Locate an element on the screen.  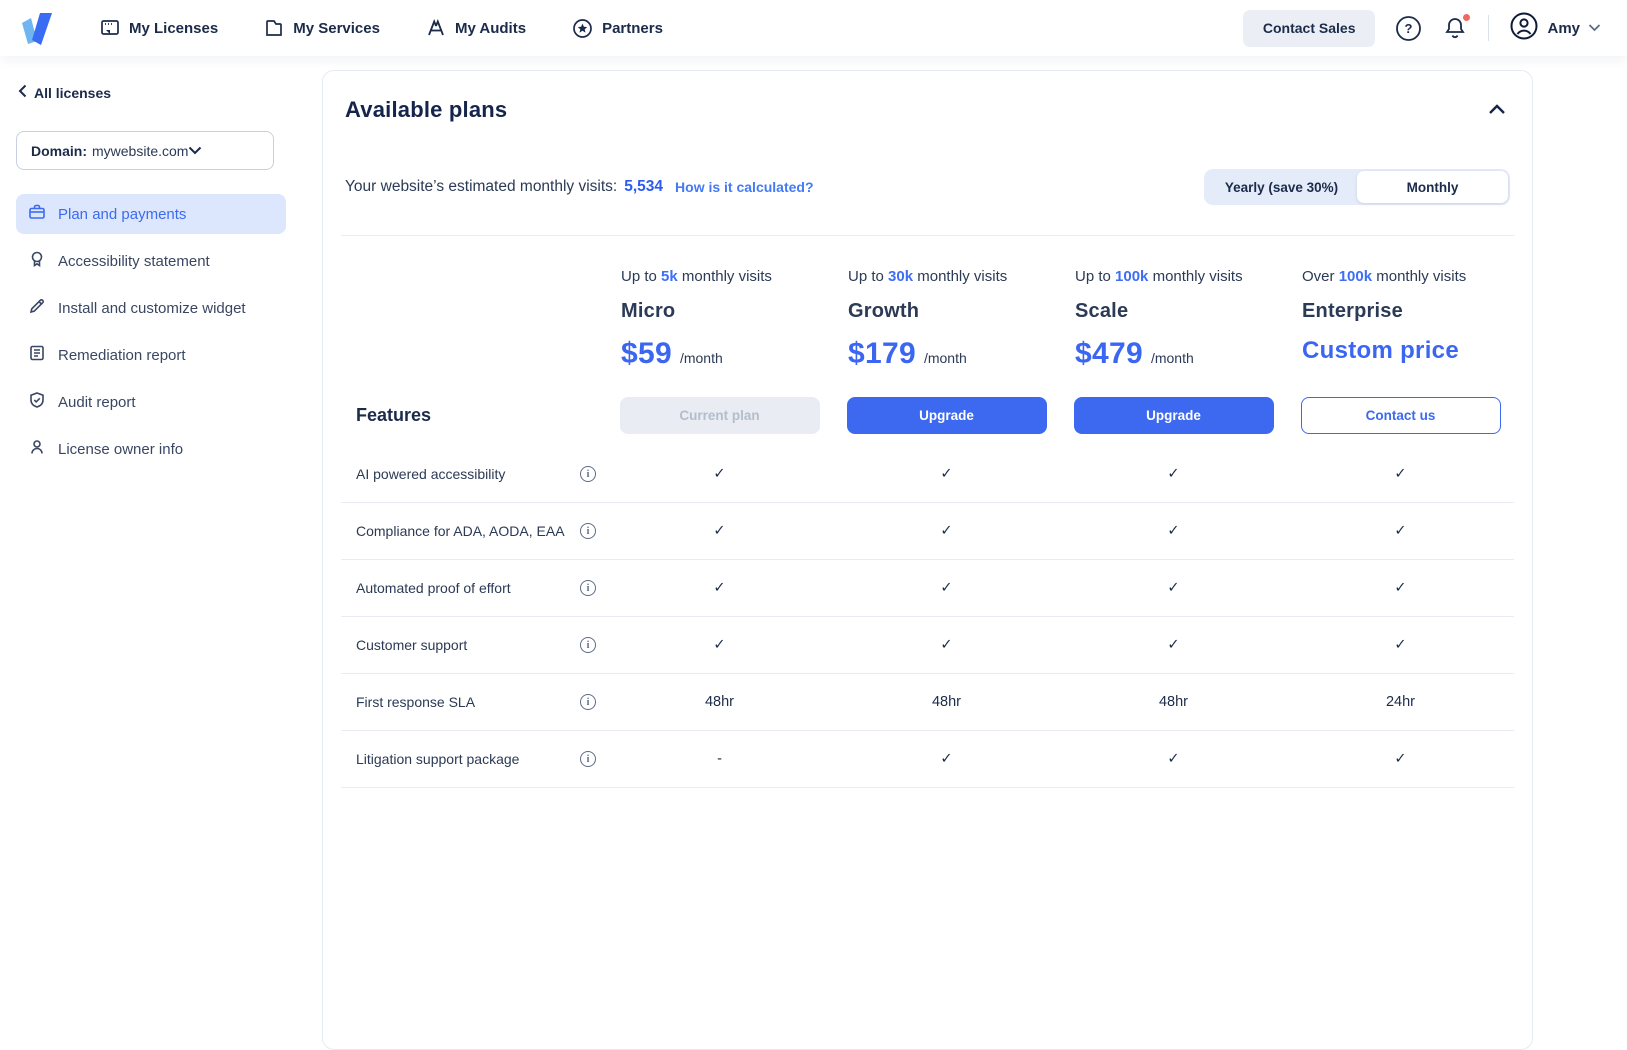
upgrade-growth-button: Upgrade is located at coordinates (947, 415).